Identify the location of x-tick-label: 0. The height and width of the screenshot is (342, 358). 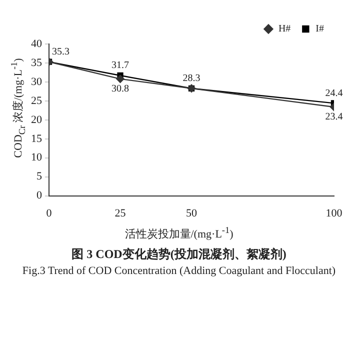
(49, 213).